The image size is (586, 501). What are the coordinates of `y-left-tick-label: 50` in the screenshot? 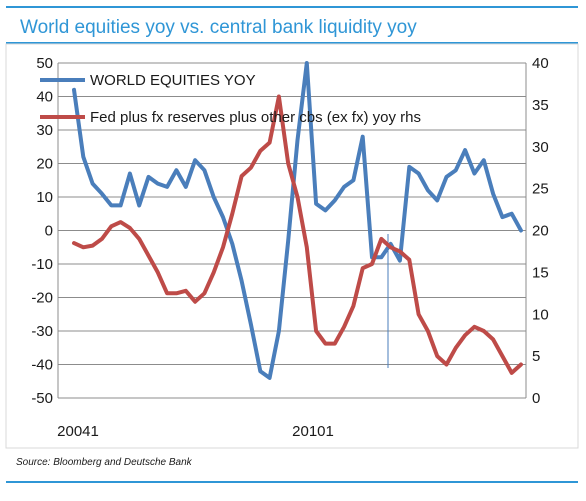 It's located at (44, 63).